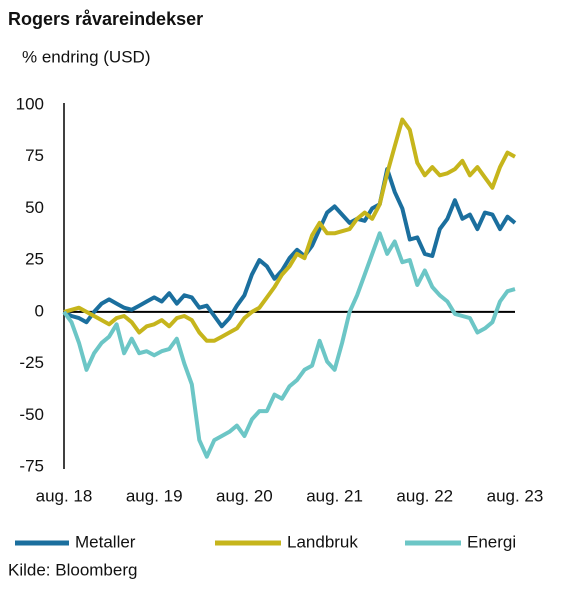 This screenshot has height=595, width=575. Describe the element at coordinates (30, 103) in the screenshot. I see `y-tick-label: 100` at that location.